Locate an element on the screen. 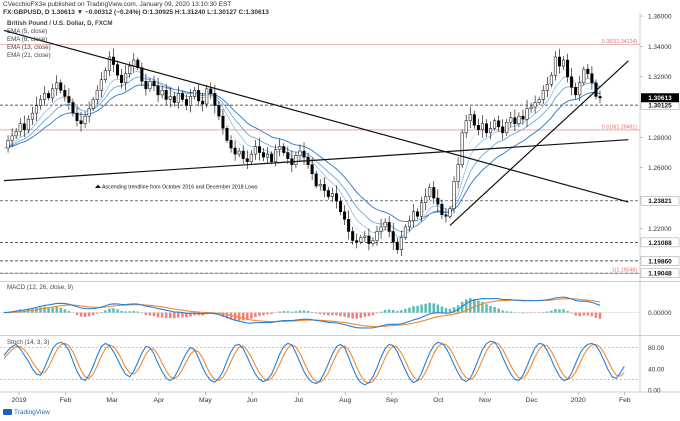 The height and width of the screenshot is (421, 680). legend-ema21: EMA (21, close) is located at coordinates (29, 55).